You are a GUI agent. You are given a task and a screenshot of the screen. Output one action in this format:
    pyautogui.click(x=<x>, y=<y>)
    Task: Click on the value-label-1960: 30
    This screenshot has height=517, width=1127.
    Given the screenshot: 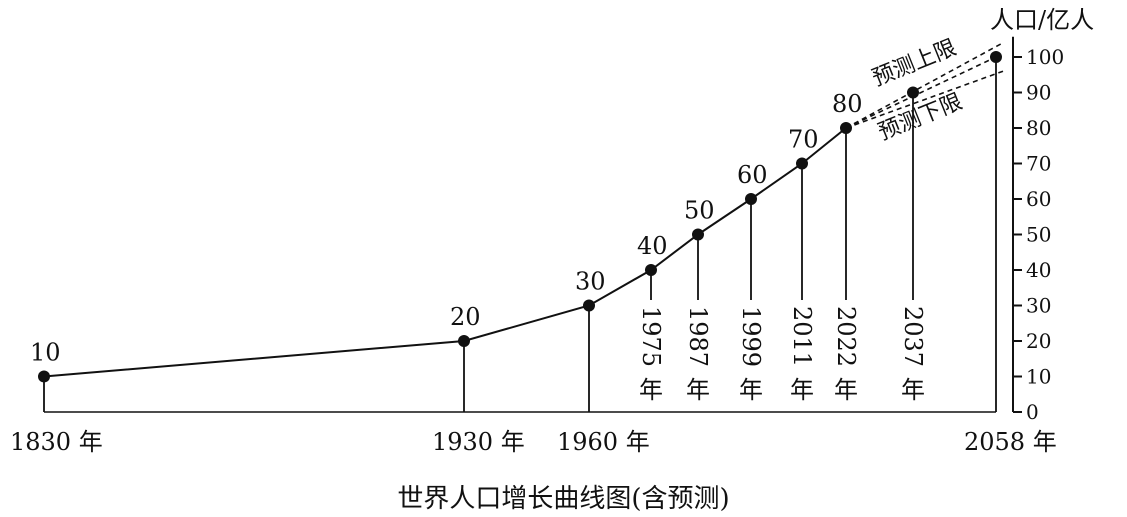 What is the action you would take?
    pyautogui.click(x=590, y=282)
    